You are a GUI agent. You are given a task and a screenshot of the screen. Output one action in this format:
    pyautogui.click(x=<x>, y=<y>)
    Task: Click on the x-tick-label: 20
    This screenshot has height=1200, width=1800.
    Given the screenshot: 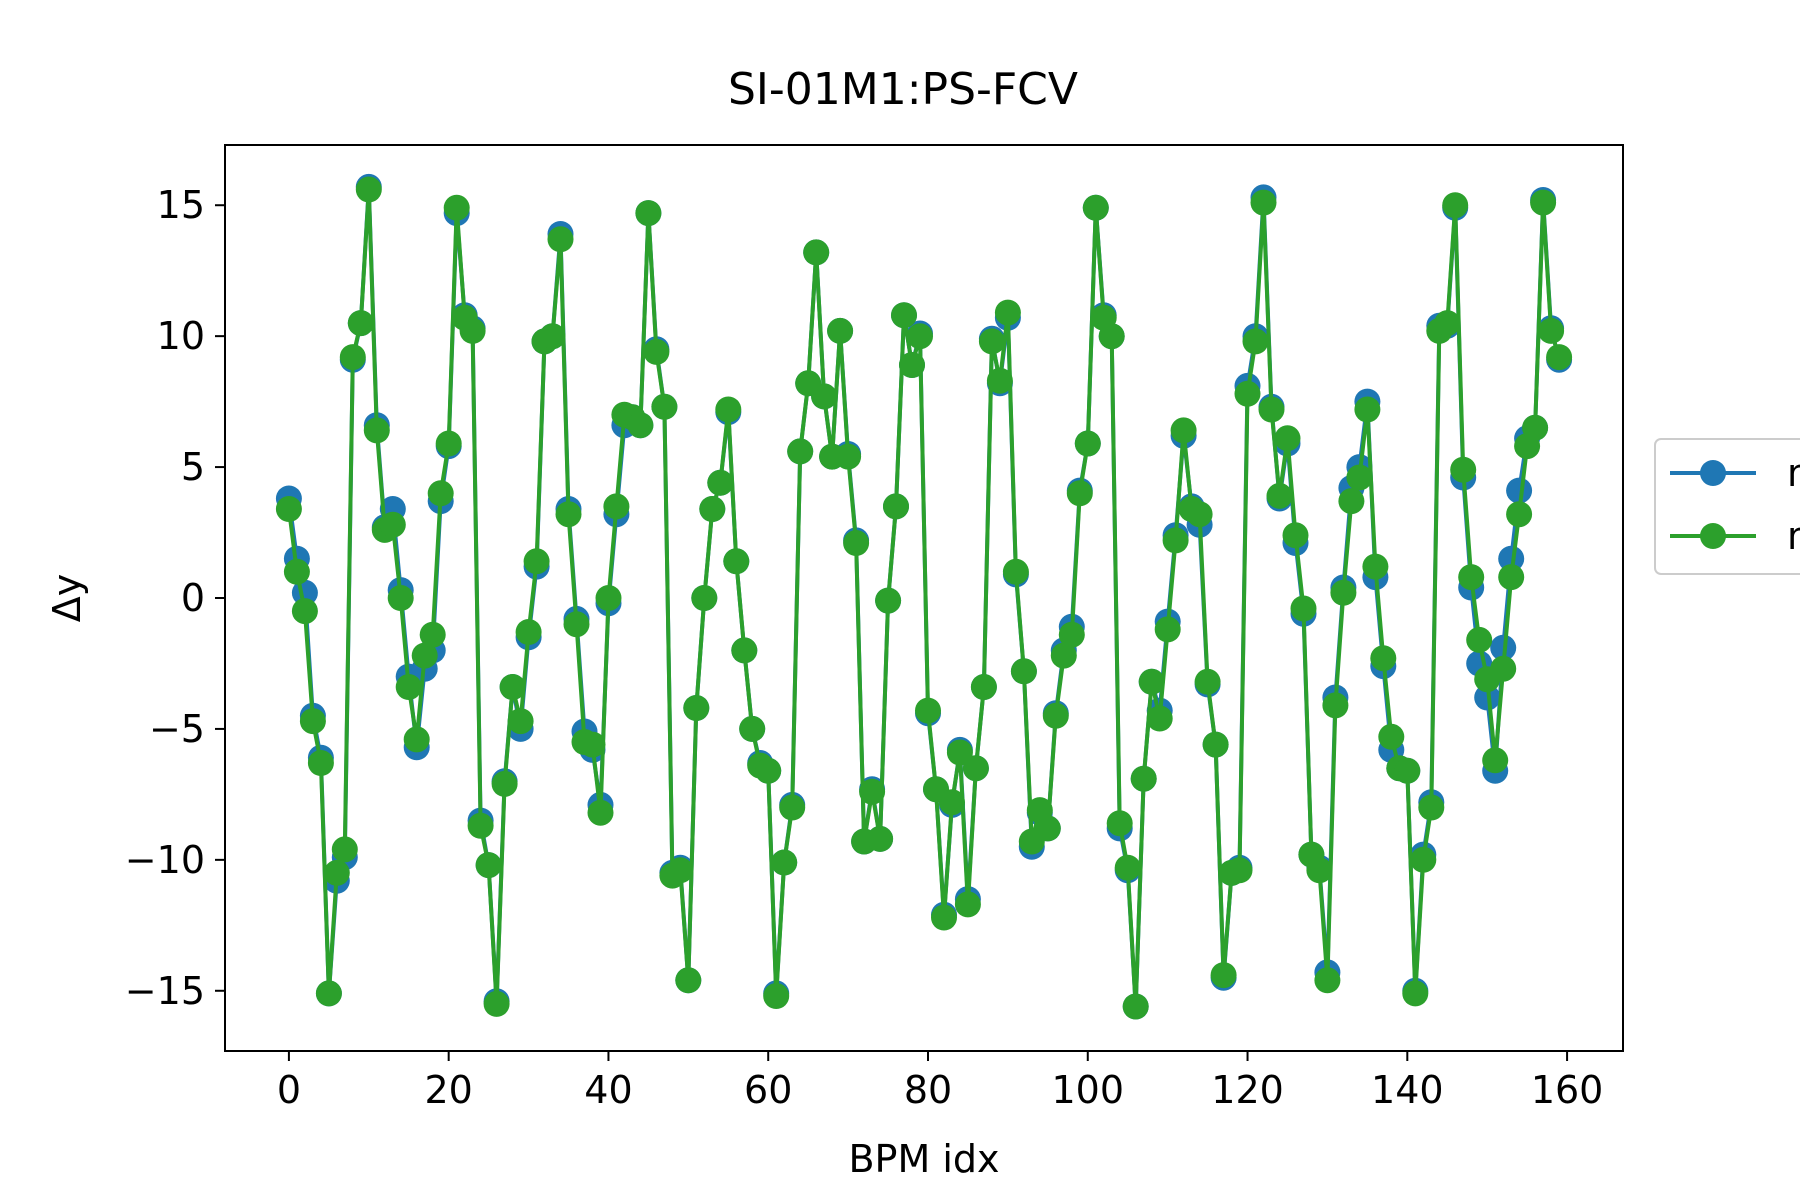 What is the action you would take?
    pyautogui.click(x=449, y=1090)
    